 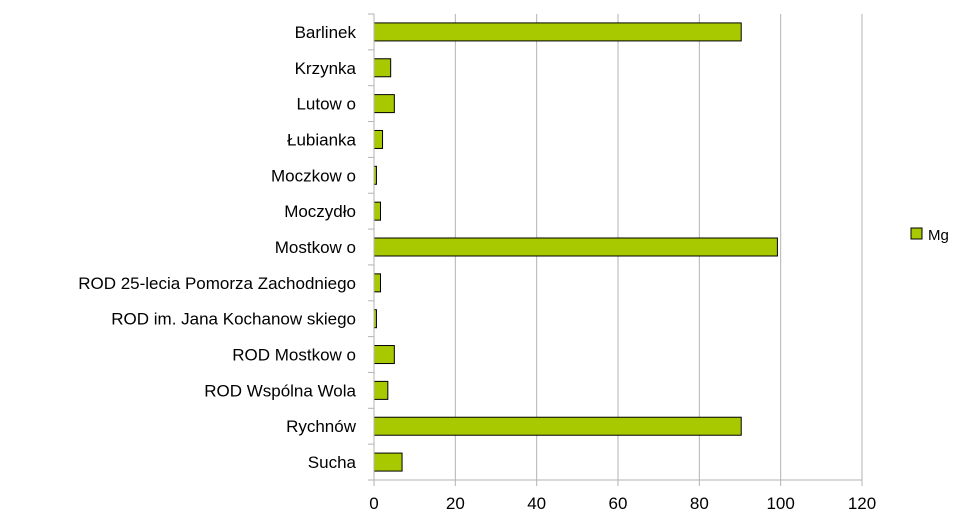 What do you see at coordinates (536, 503) in the screenshot?
I see `x-tick-label: 40` at bounding box center [536, 503].